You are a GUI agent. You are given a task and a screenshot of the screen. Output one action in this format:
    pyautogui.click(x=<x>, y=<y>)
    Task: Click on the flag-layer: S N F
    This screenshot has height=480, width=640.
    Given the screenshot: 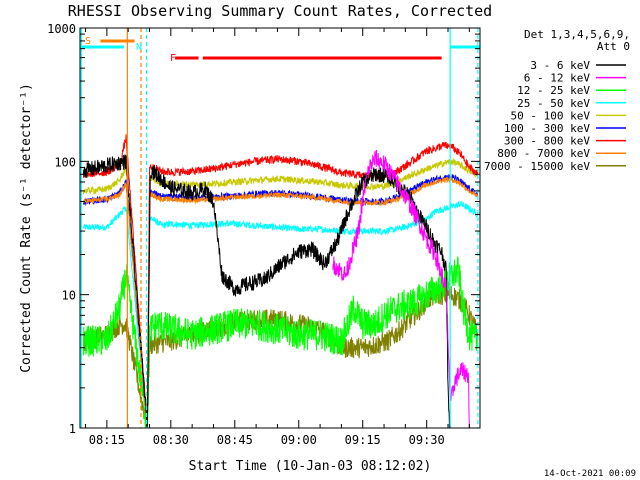 What is the action you would take?
    pyautogui.click(x=280, y=50)
    